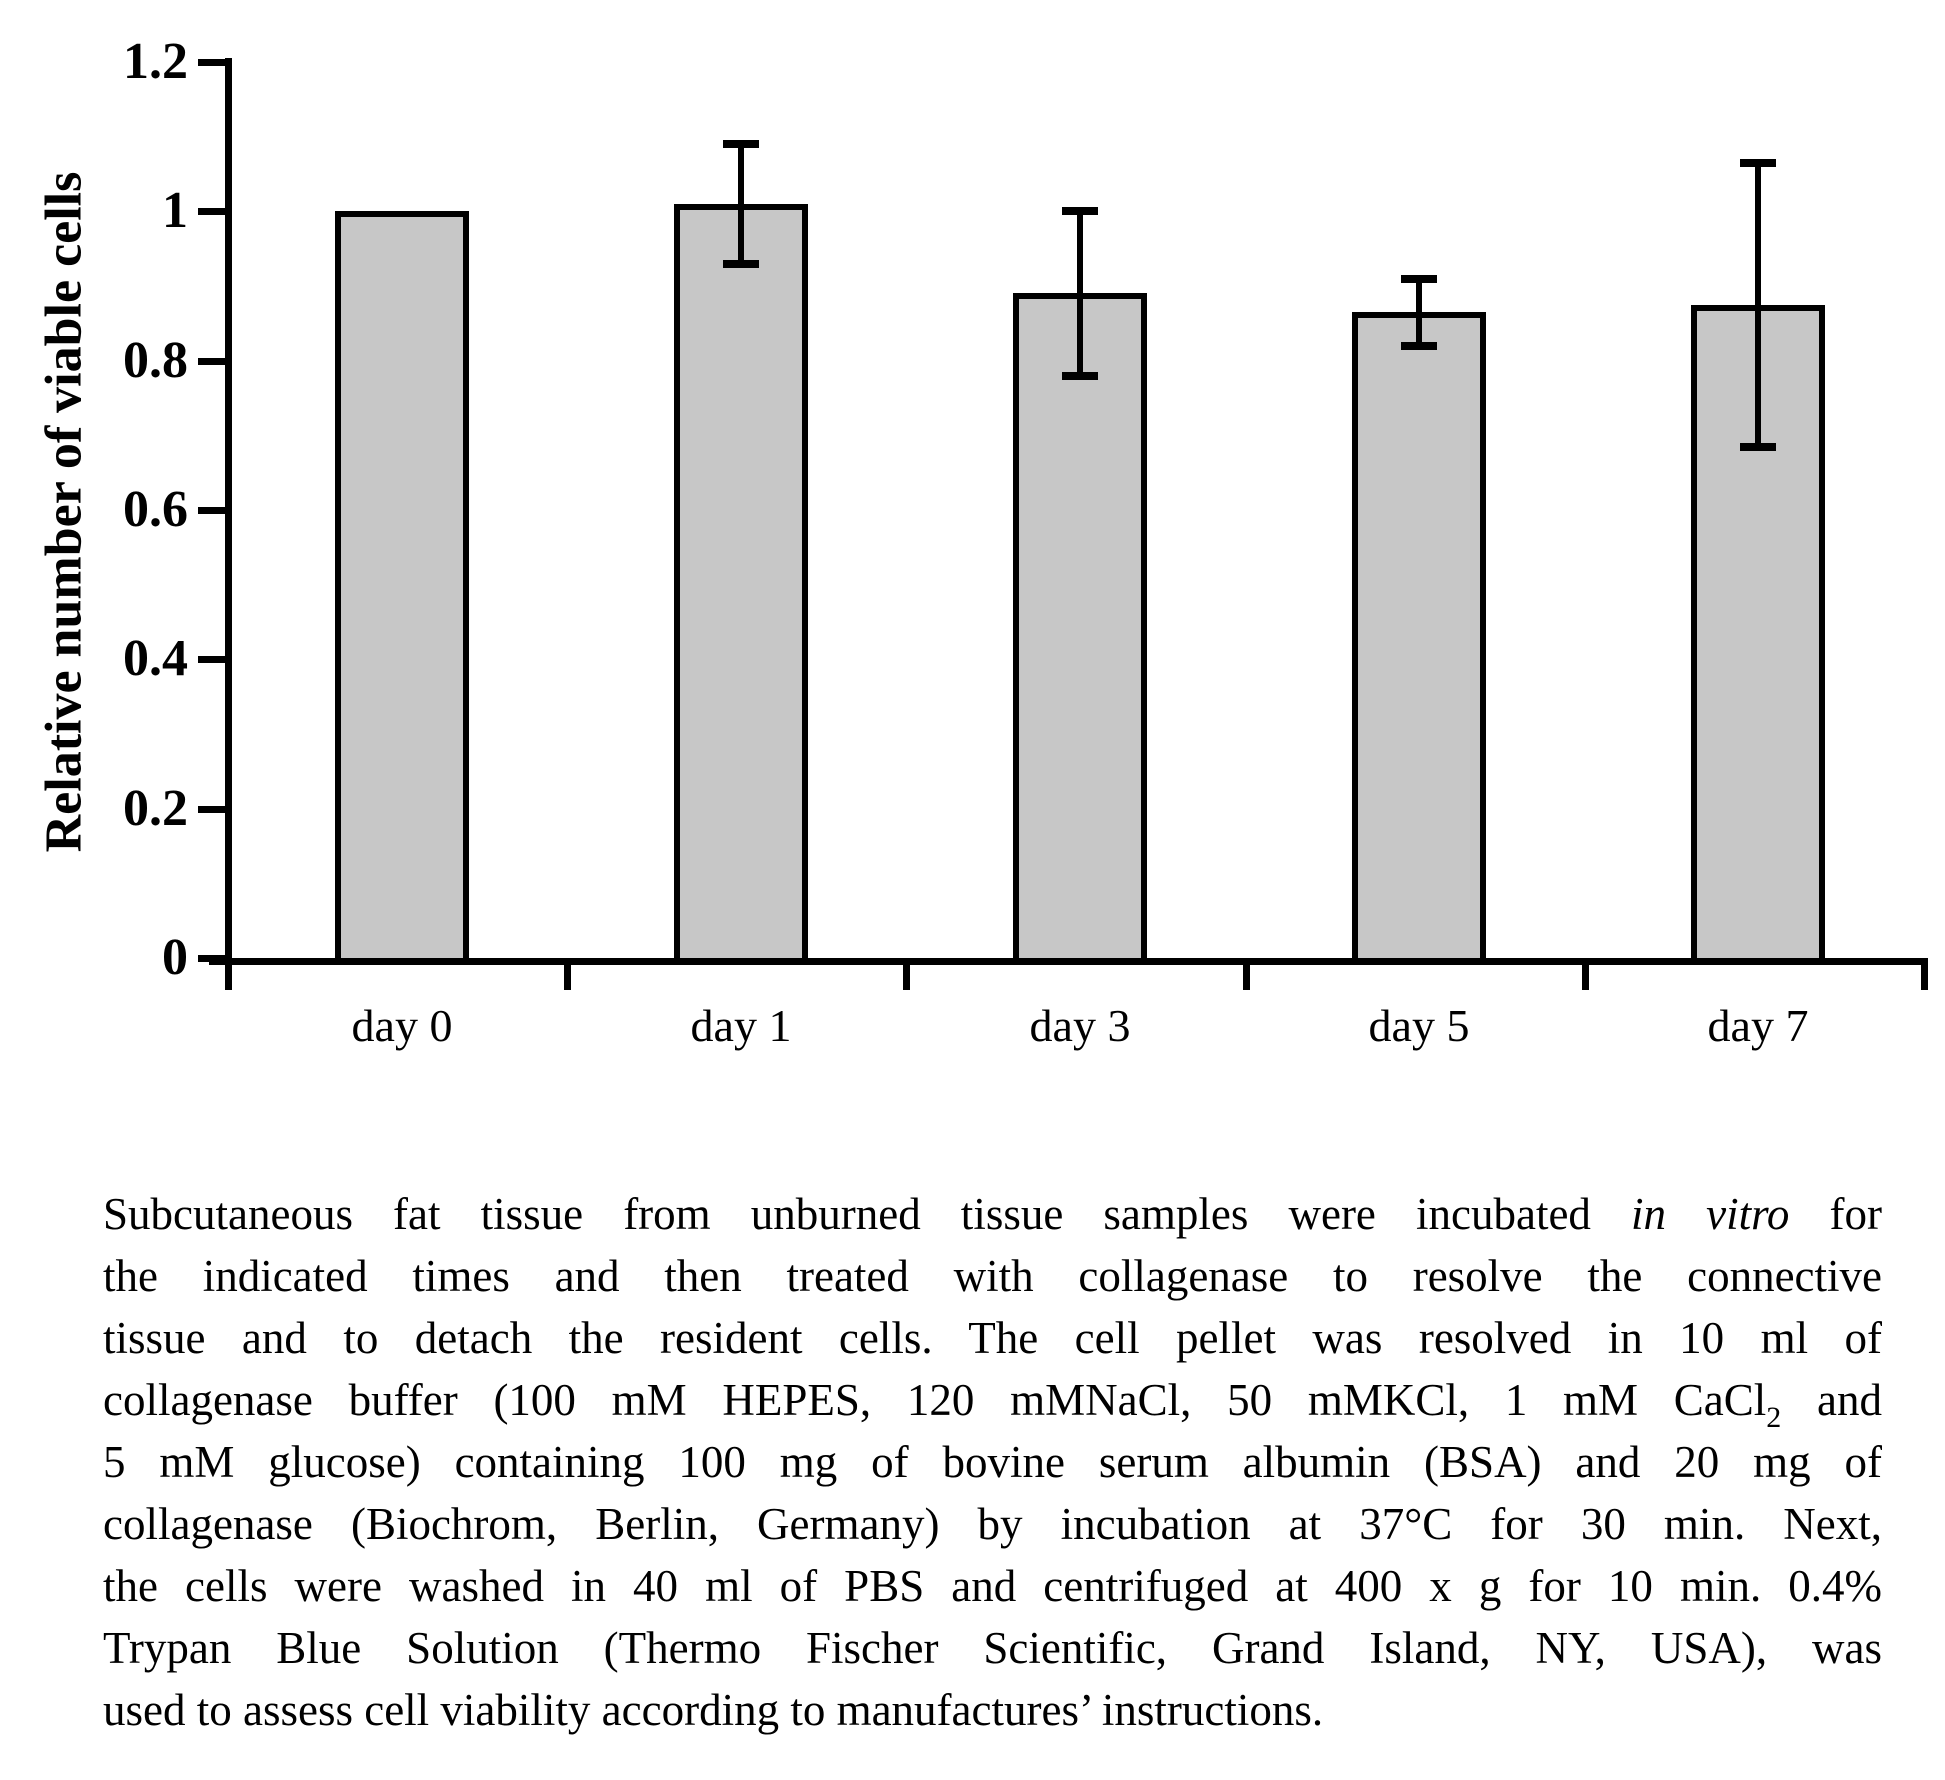 This screenshot has width=1945, height=1780. Describe the element at coordinates (155, 808) in the screenshot. I see `y-tick-label: 0.2` at that location.